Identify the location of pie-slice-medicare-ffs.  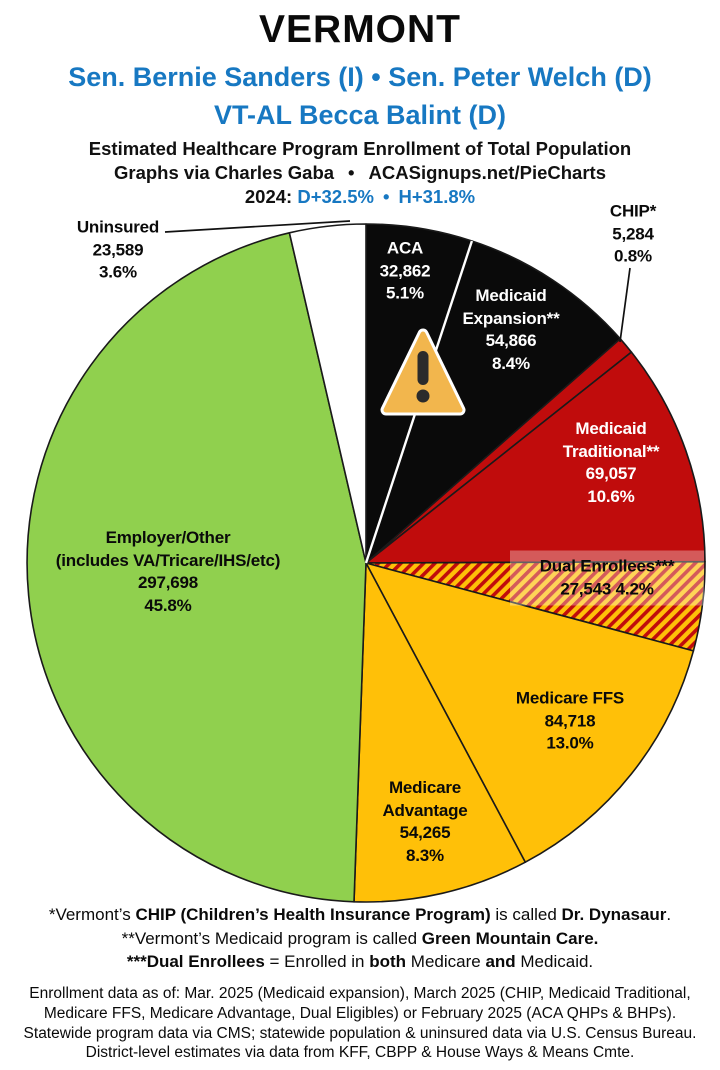
(530, 712).